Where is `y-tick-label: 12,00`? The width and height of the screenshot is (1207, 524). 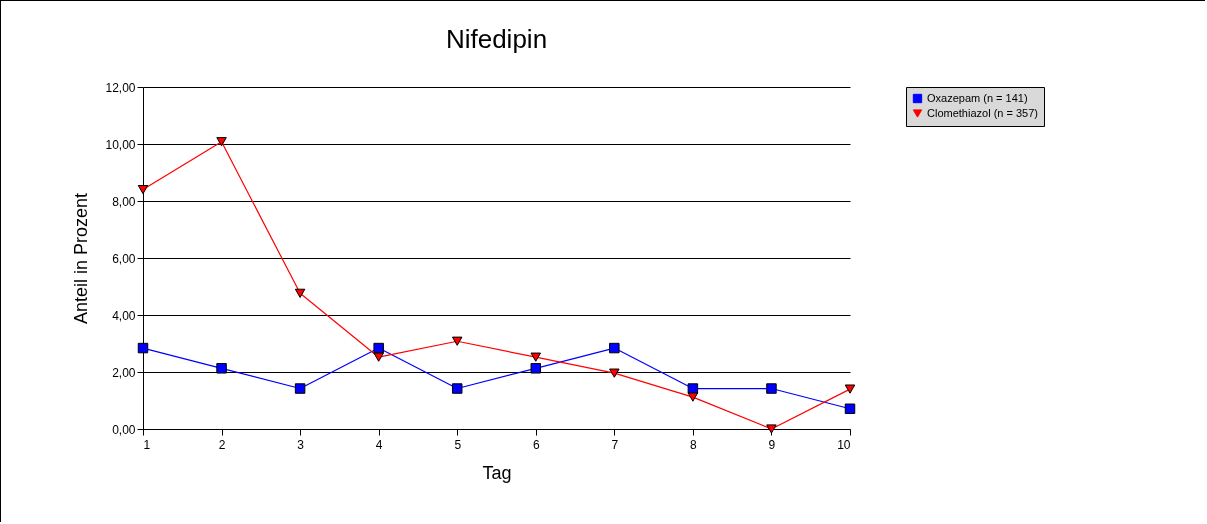 y-tick-label: 12,00 is located at coordinates (120, 87).